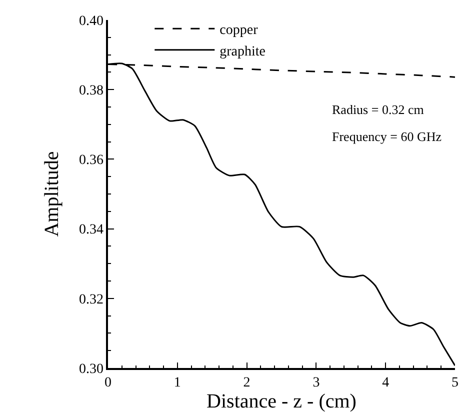  What do you see at coordinates (91, 300) in the screenshot?
I see `y-tick-label: 0.32` at bounding box center [91, 300].